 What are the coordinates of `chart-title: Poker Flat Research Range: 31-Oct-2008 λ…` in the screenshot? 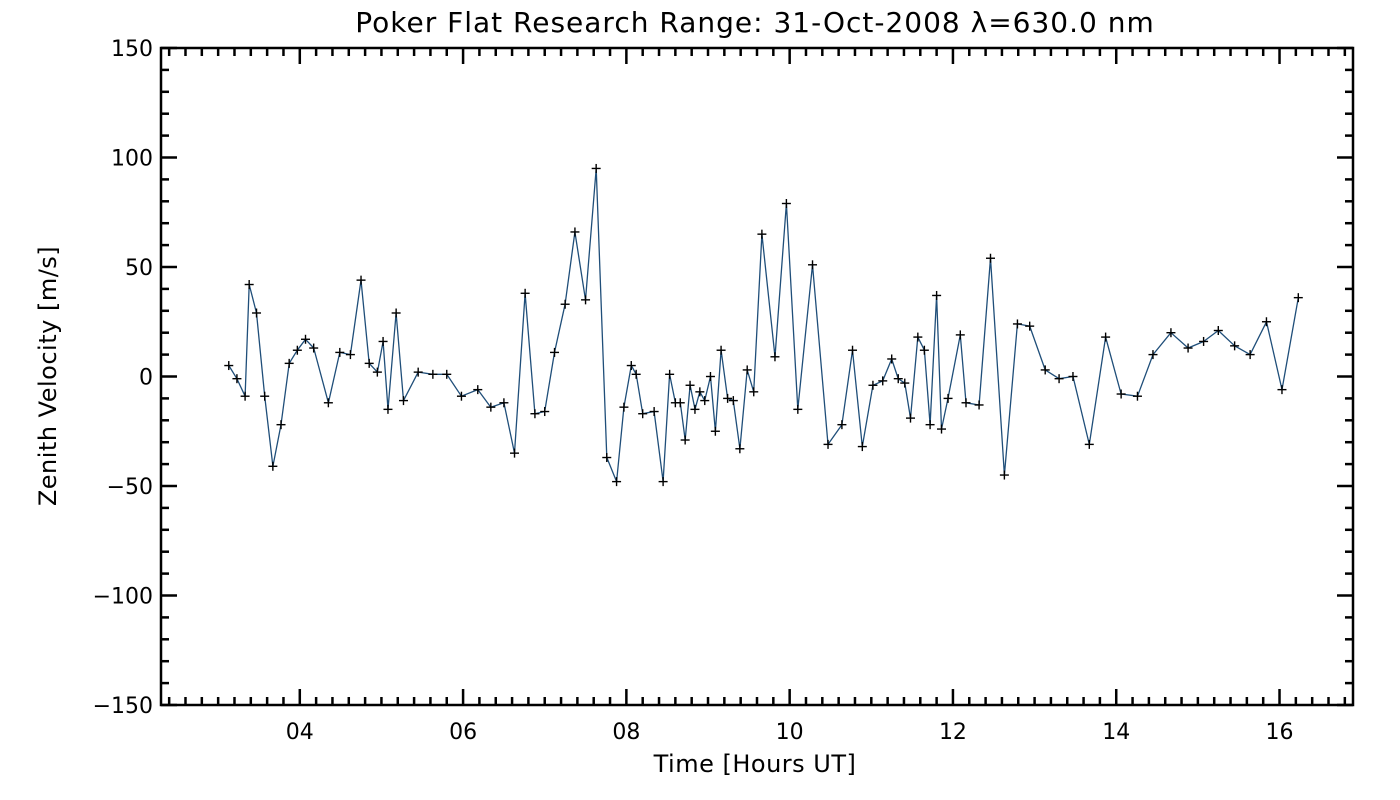 It's located at (755, 22).